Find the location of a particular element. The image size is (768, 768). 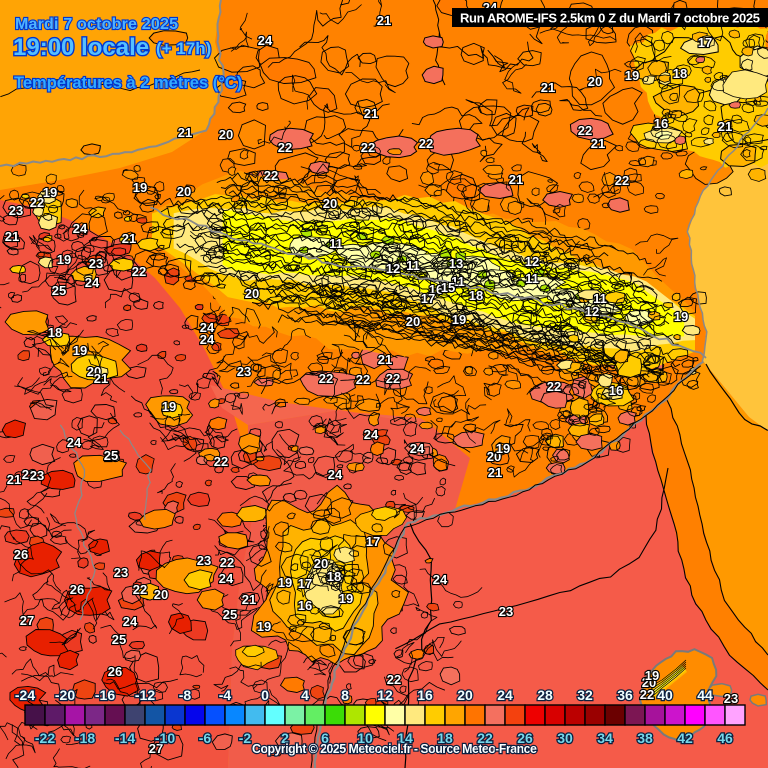

svg-text: 6 is located at coordinates (325, 738).